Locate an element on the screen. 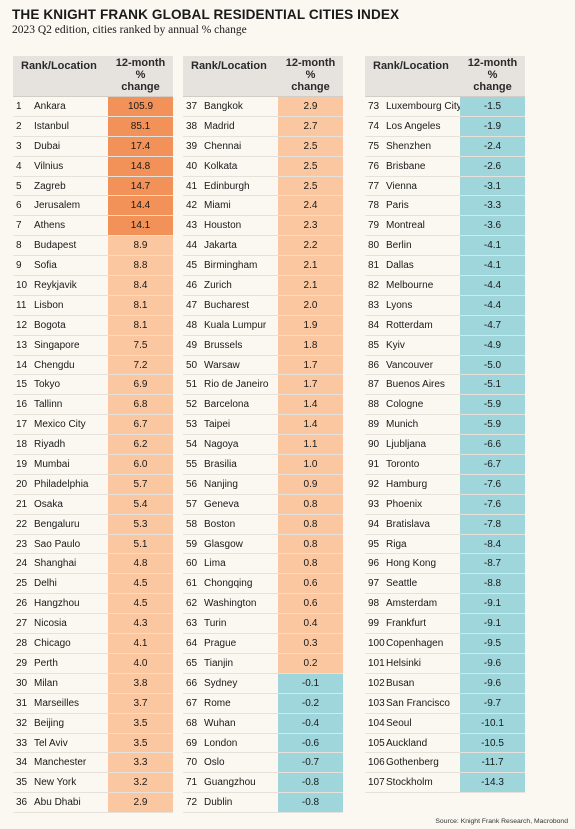 This screenshot has width=575, height=829. city-cell: Frankfurt is located at coordinates (406, 624).